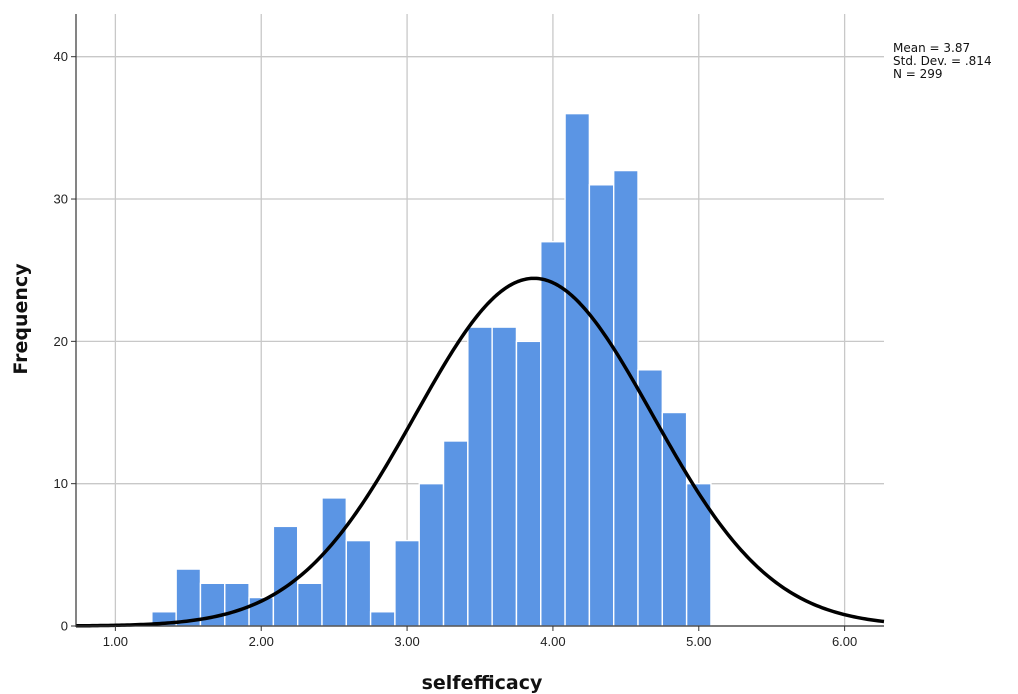  What do you see at coordinates (21, 319) in the screenshot?
I see `y-axis-title: Frequency` at bounding box center [21, 319].